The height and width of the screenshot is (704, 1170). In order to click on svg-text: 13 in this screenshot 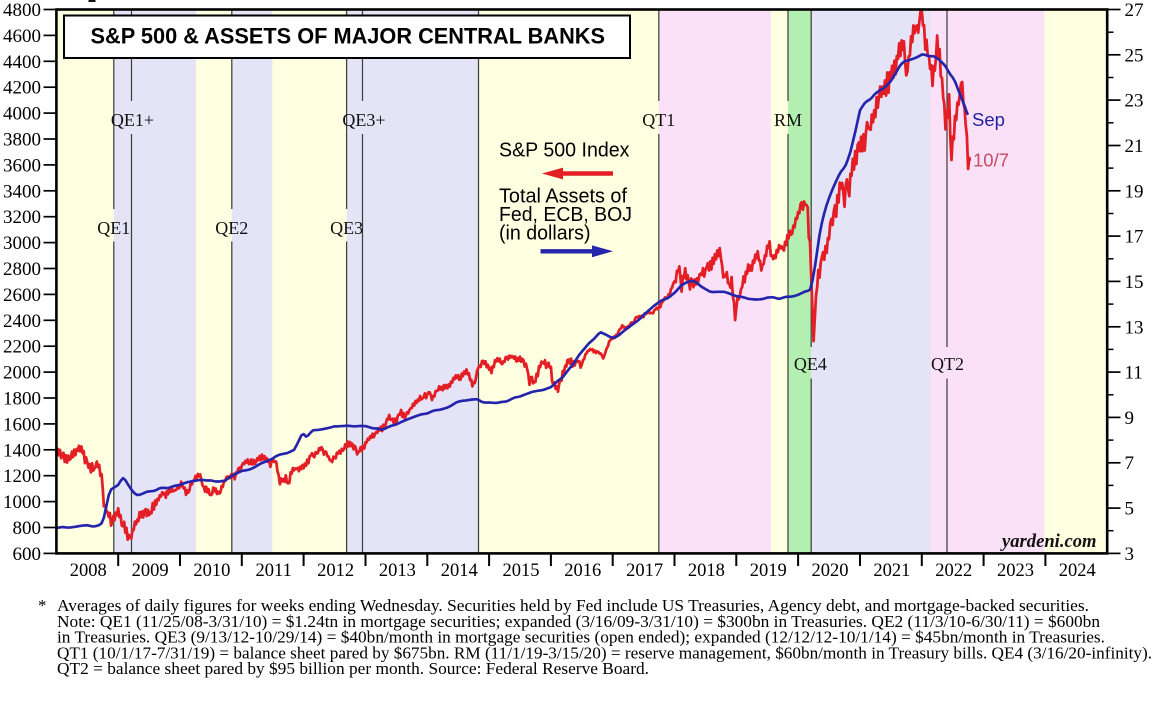, I will do `click(1134, 327)`.